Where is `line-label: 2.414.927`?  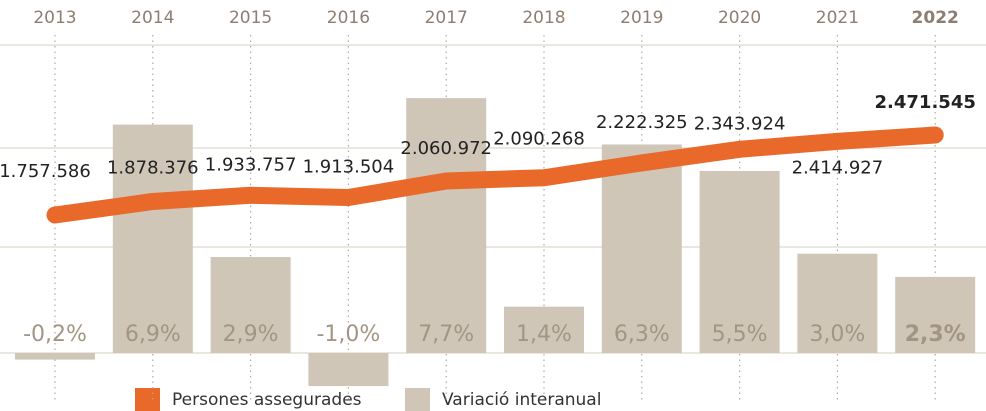 line-label: 2.414.927 is located at coordinates (838, 167).